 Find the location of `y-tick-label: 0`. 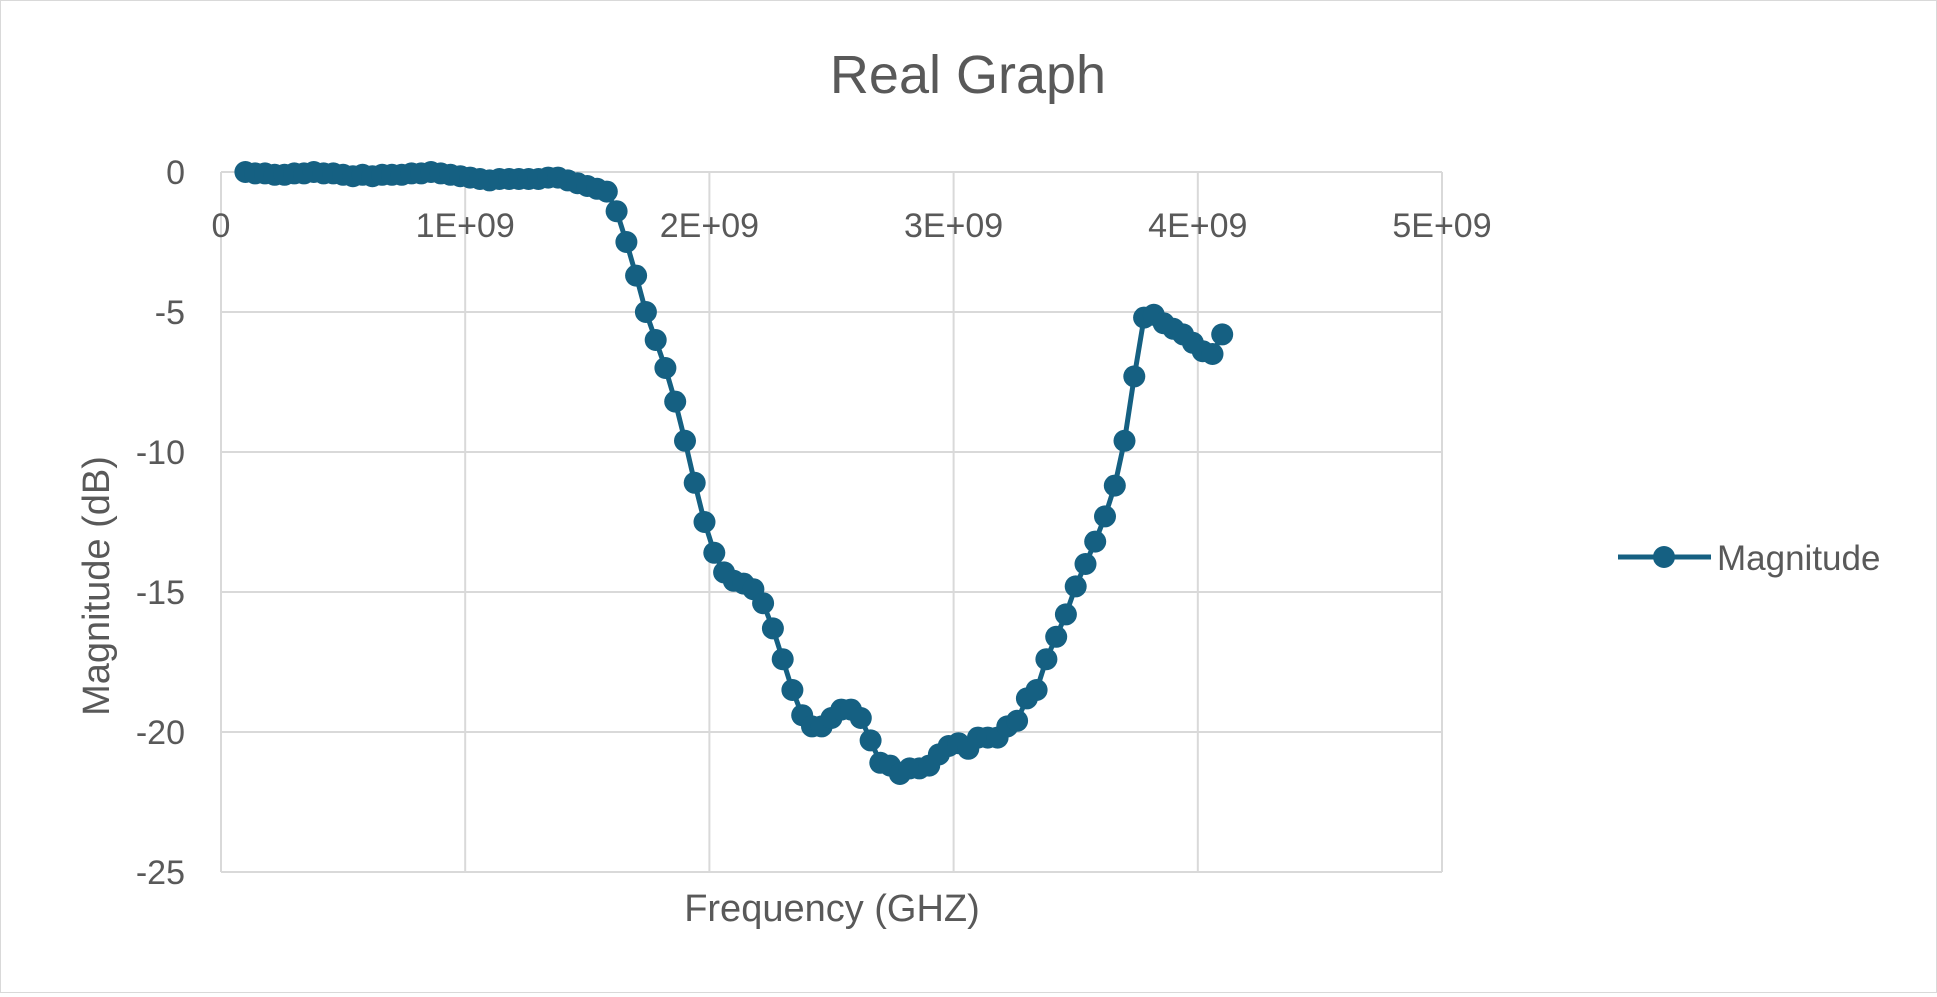

y-tick-label: 0 is located at coordinates (175, 173).